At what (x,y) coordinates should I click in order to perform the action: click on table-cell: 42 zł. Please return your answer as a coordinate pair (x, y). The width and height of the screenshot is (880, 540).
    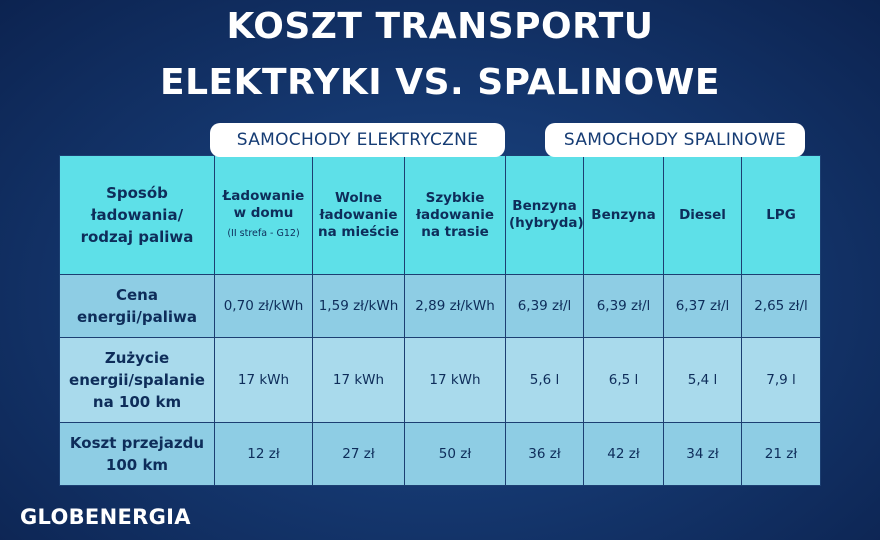
    Looking at the image, I should click on (623, 454).